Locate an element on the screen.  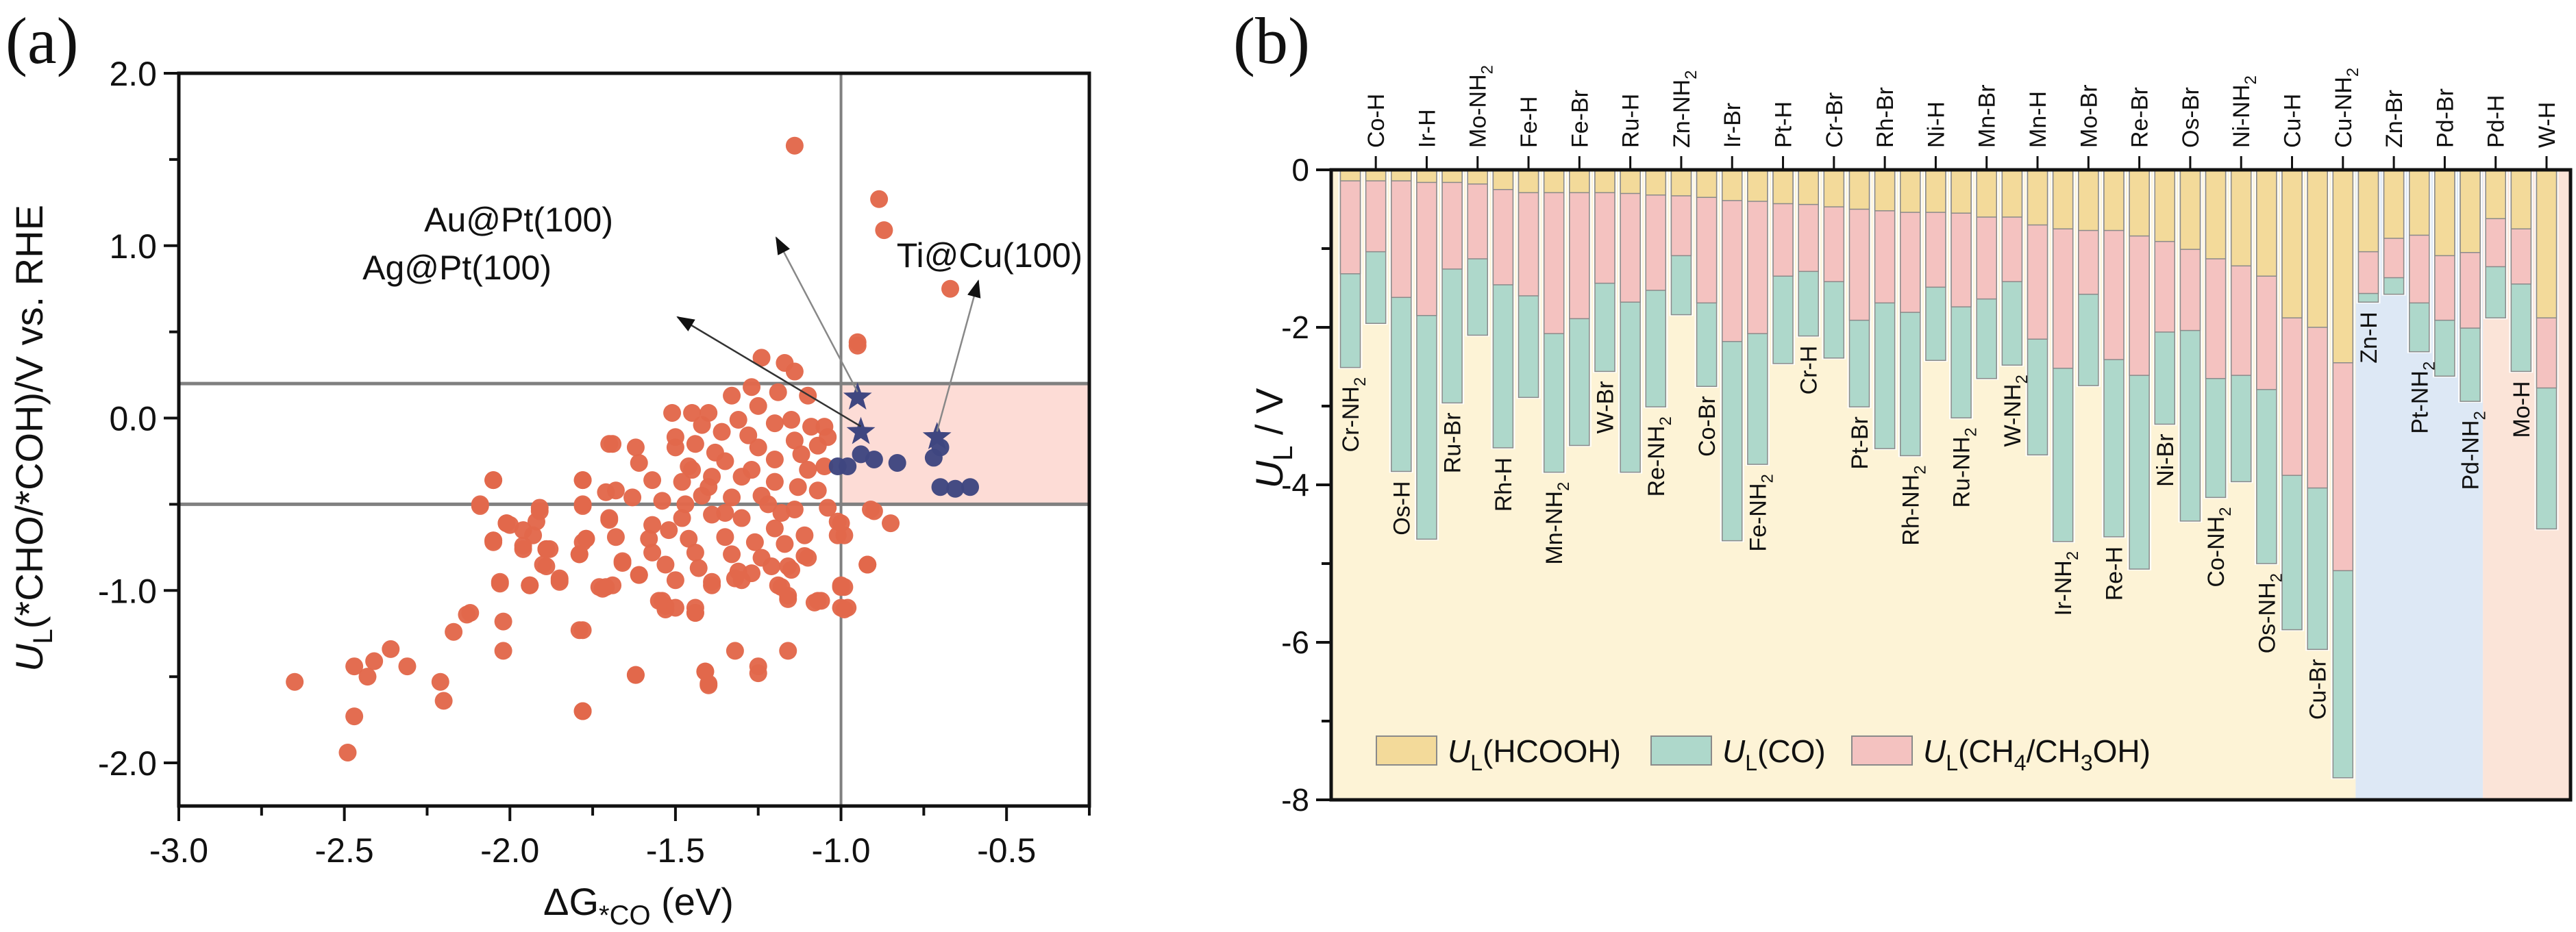
category-label: Os-Br is located at coordinates (2191, 117).